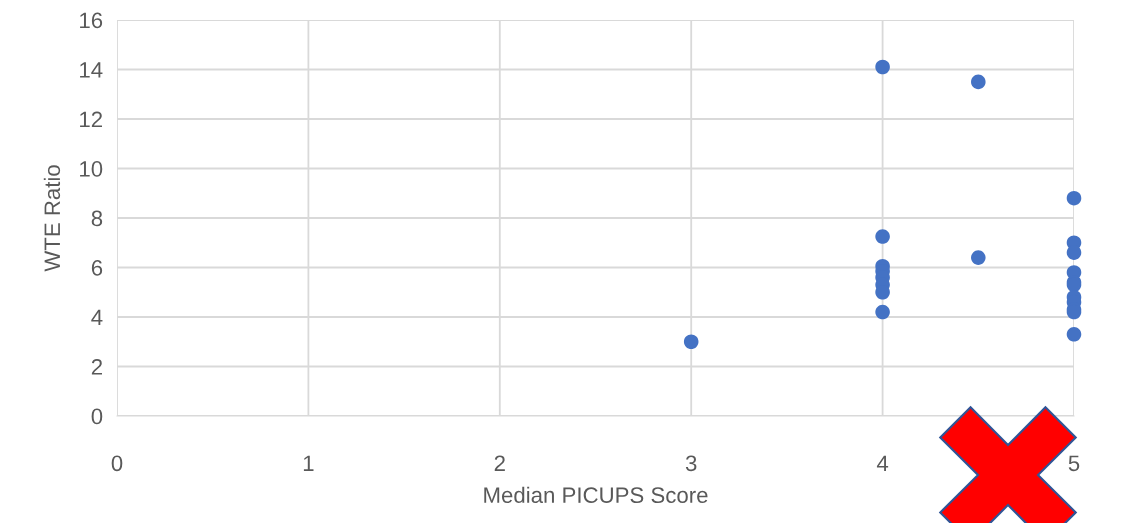 The width and height of the screenshot is (1122, 523). Describe the element at coordinates (499, 463) in the screenshot. I see `x-tick-label: 2` at that location.